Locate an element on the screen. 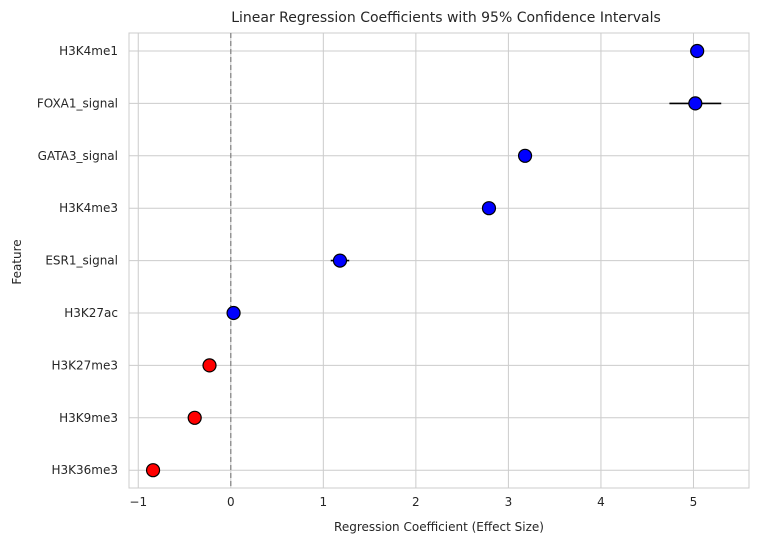 This screenshot has height=545, width=758. y-tick-label: ESR1_signal is located at coordinates (81, 261).